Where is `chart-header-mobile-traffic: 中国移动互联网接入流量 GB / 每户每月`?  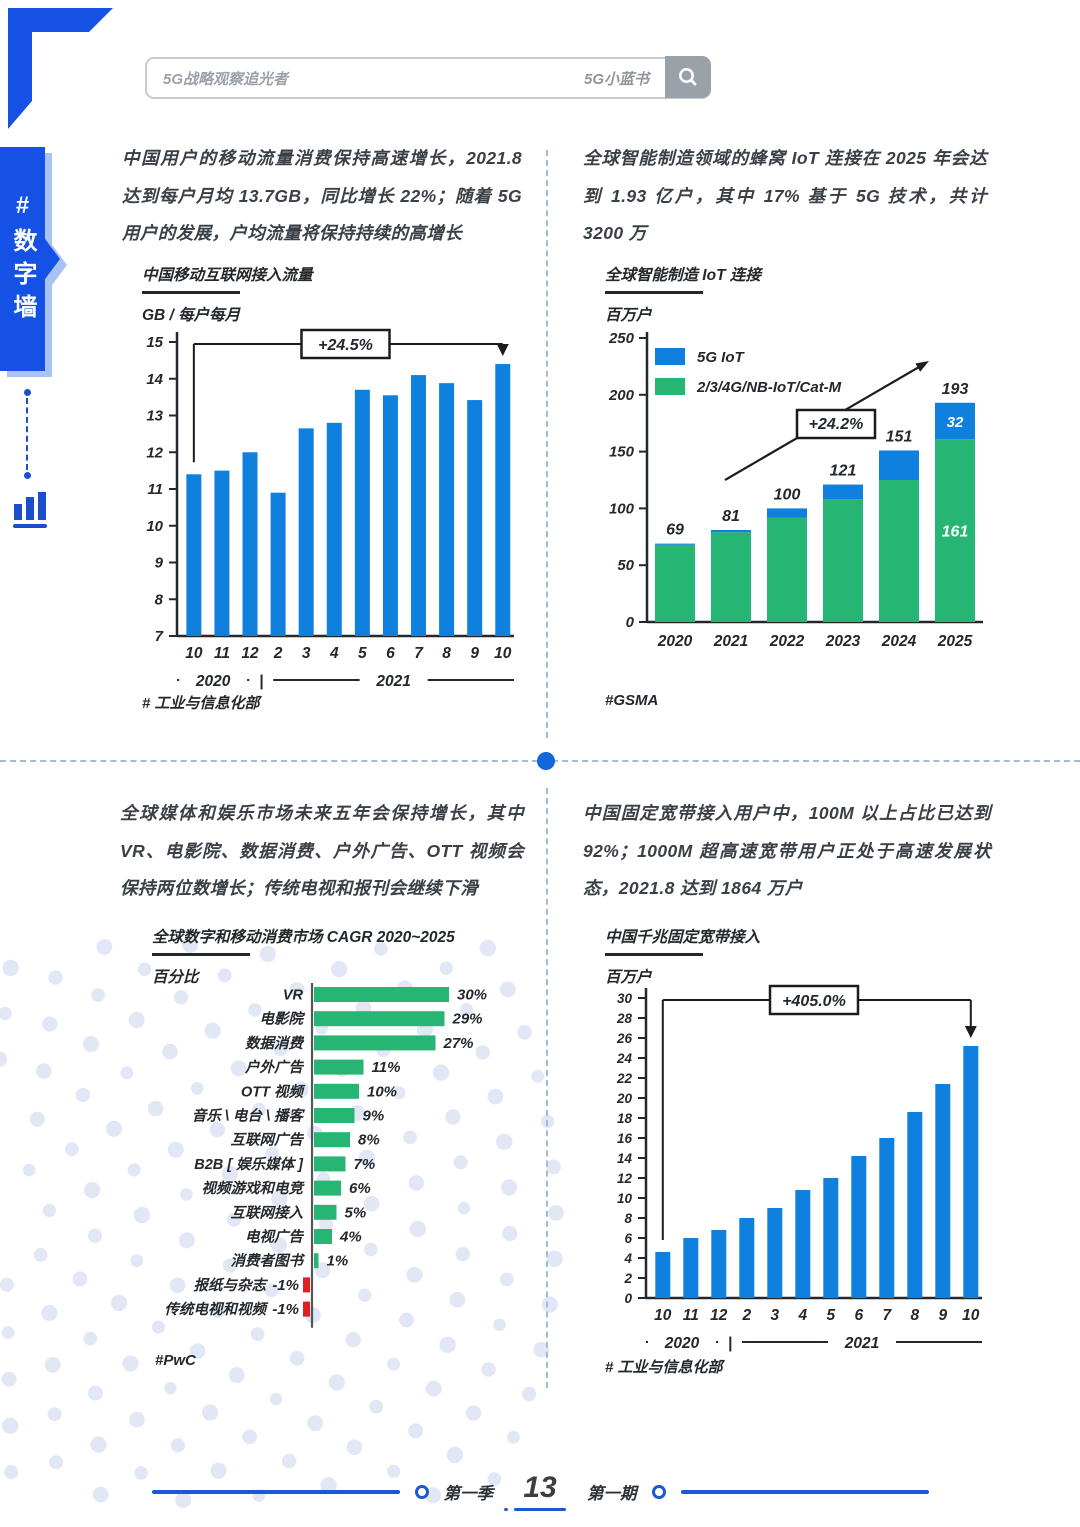
chart-header-mobile-traffic: 中国移动互联网接入流量 GB / 每户每月 is located at coordinates (227, 294).